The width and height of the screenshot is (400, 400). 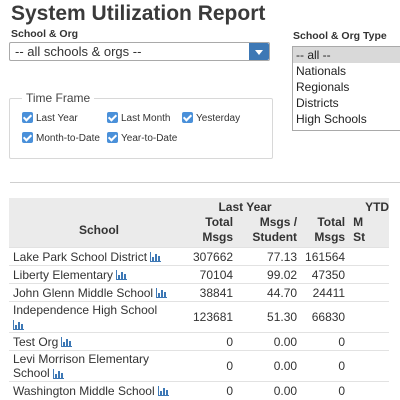 I want to click on table-row: Levi Morrison Elementary School 0 0.00 0, so click(x=199, y=366).